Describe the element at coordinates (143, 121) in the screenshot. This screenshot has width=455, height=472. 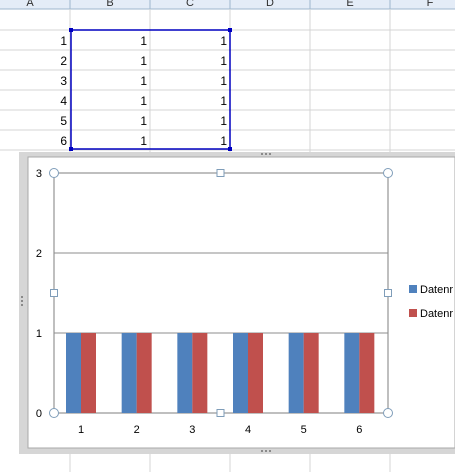
I see `cell-b5: 1` at that location.